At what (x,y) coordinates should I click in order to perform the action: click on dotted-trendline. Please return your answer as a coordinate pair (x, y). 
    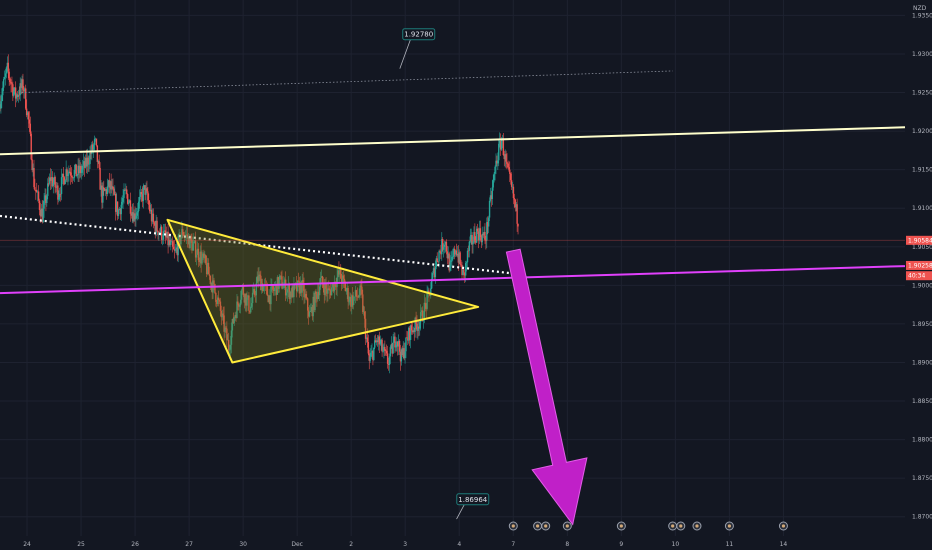
    Looking at the image, I should click on (258, 244).